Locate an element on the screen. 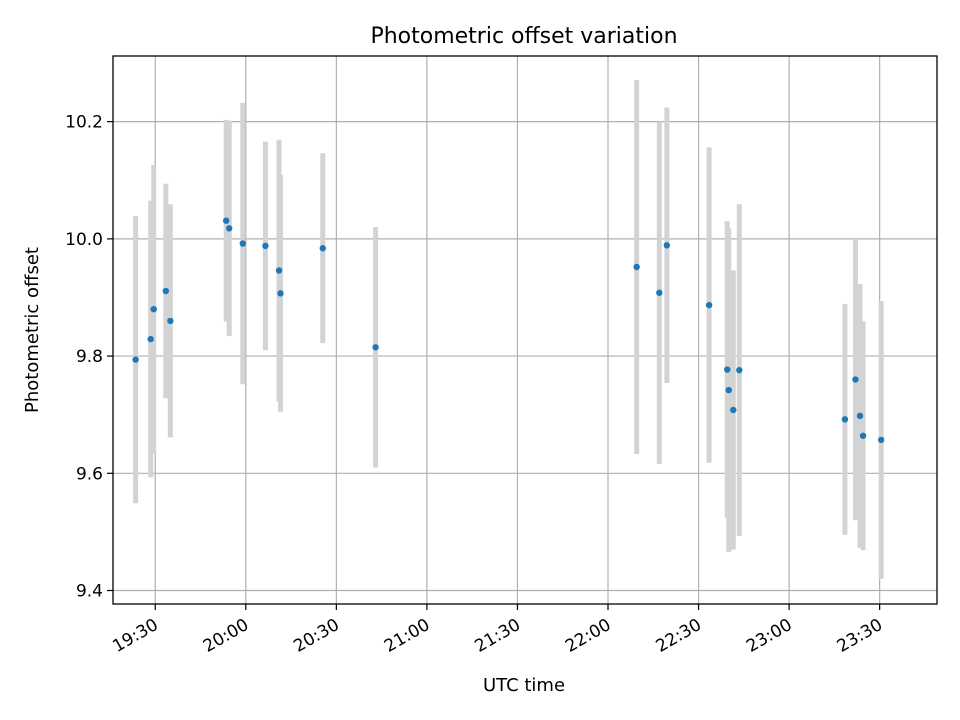 The width and height of the screenshot is (960, 720). x-tick-label: 20:00 is located at coordinates (226, 636).